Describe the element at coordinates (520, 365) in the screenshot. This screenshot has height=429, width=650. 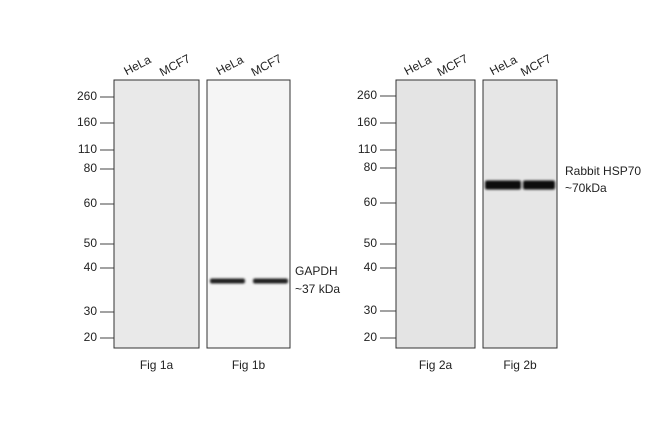
I see `blot-caption: Fig 2b` at that location.